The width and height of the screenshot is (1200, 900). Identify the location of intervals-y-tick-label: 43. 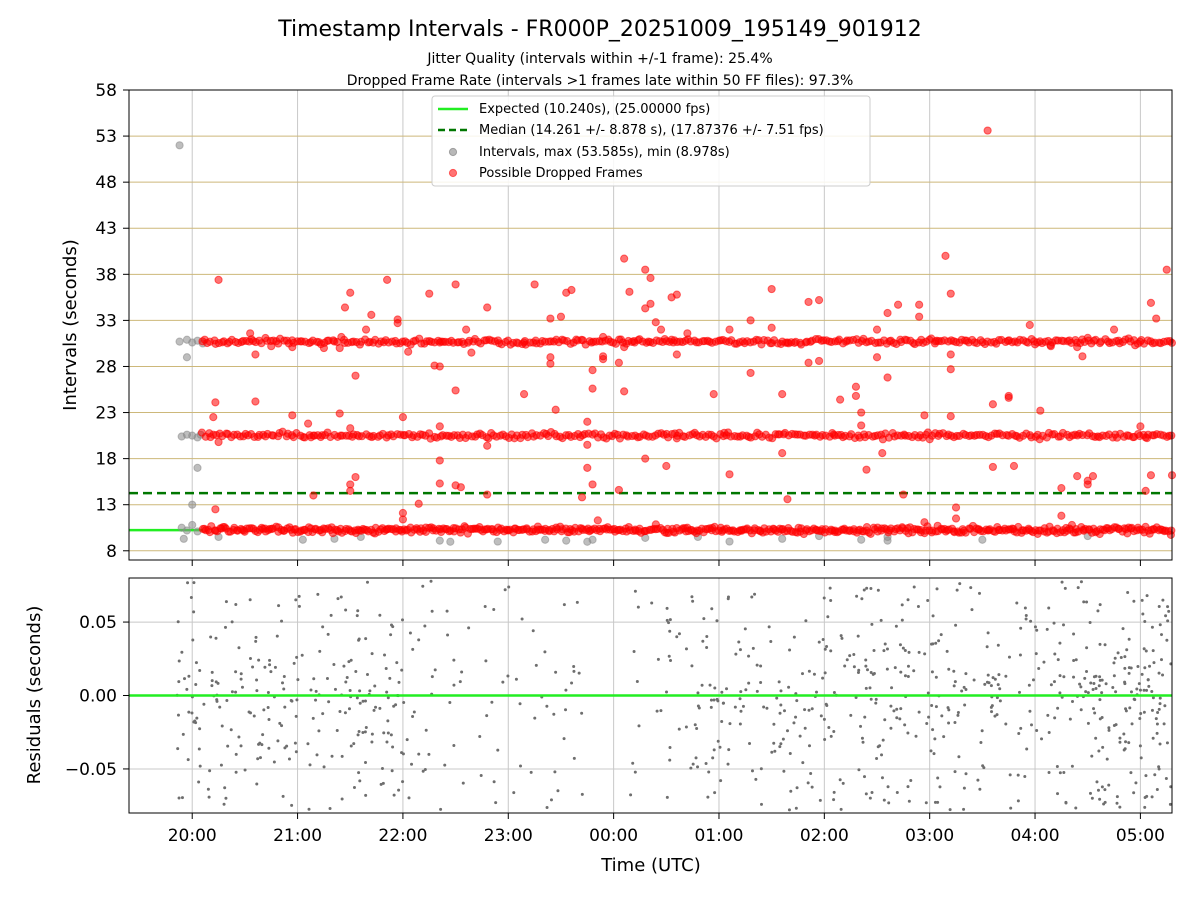
(106, 229).